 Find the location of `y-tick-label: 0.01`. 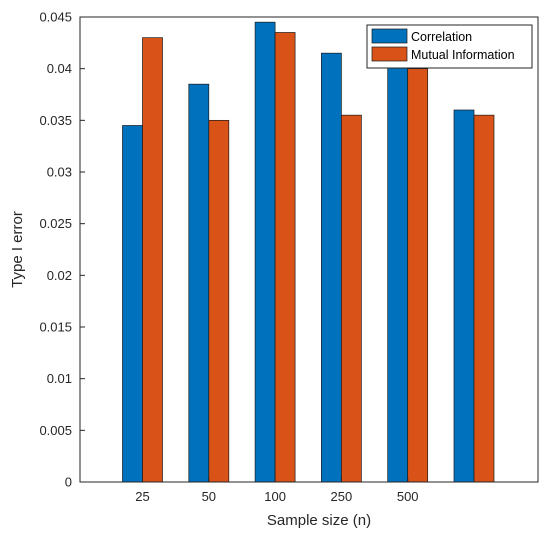

y-tick-label: 0.01 is located at coordinates (59, 378).